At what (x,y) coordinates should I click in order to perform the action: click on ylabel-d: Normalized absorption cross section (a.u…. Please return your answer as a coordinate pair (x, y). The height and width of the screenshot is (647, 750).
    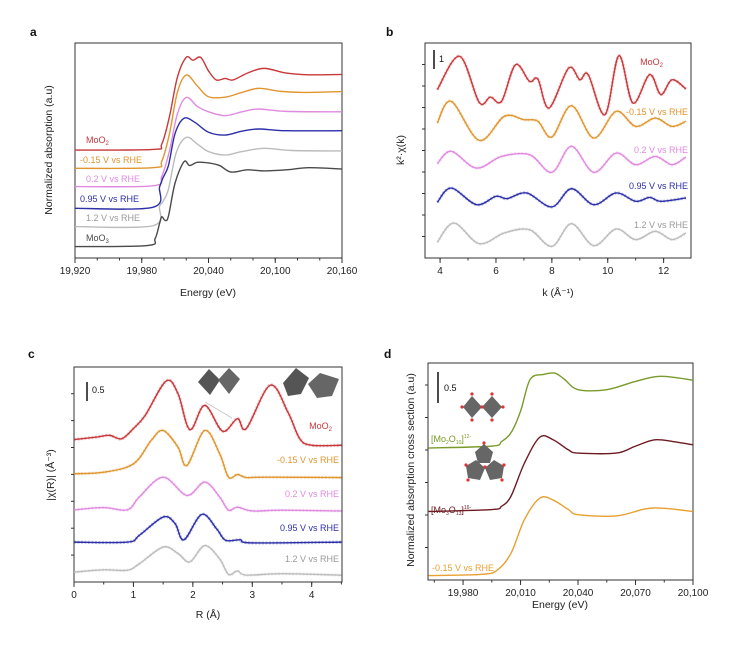
    Looking at the image, I should click on (411, 470).